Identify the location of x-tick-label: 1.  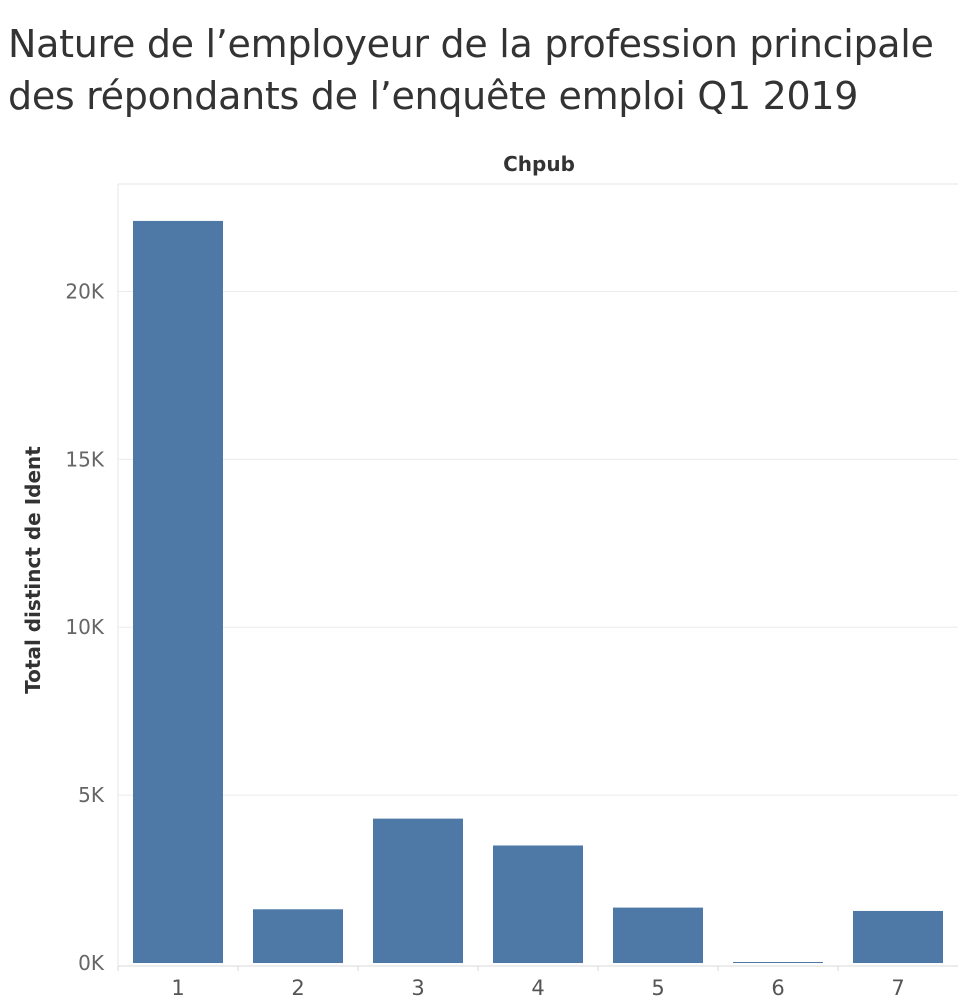
(177, 988).